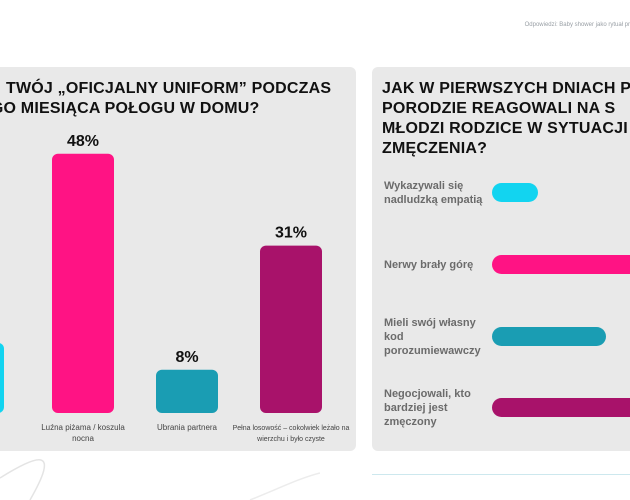 Image resolution: width=630 pixels, height=500 pixels. What do you see at coordinates (83, 141) in the screenshot?
I see `bar-value-label-2: 48%` at bounding box center [83, 141].